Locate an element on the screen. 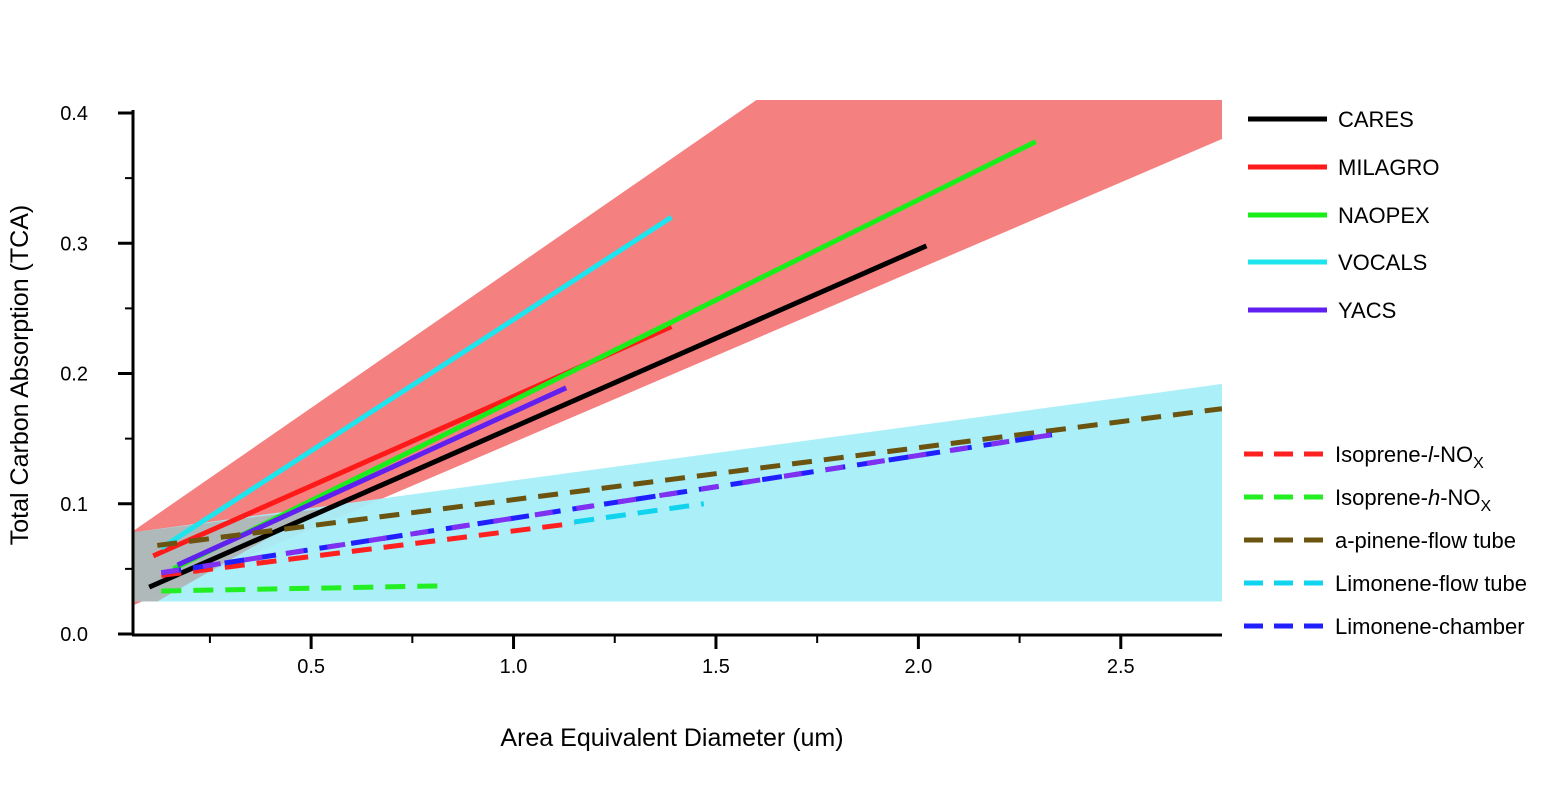 The image size is (1553, 803). series-line-isoprene-h-nox is located at coordinates (303, 588).